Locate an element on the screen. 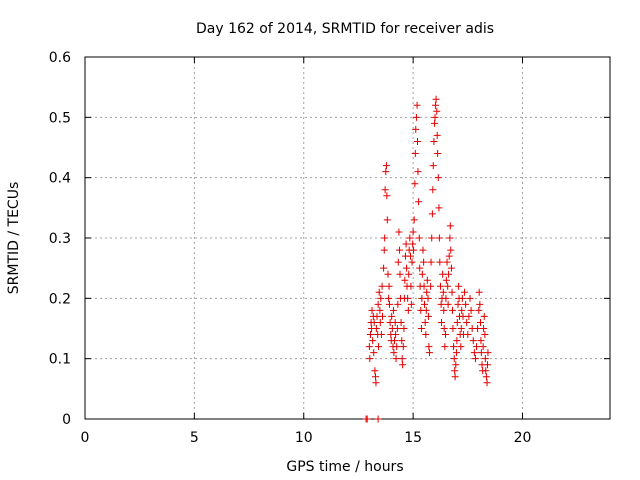 The image size is (640, 480). x-tick-label: 5 is located at coordinates (194, 438).